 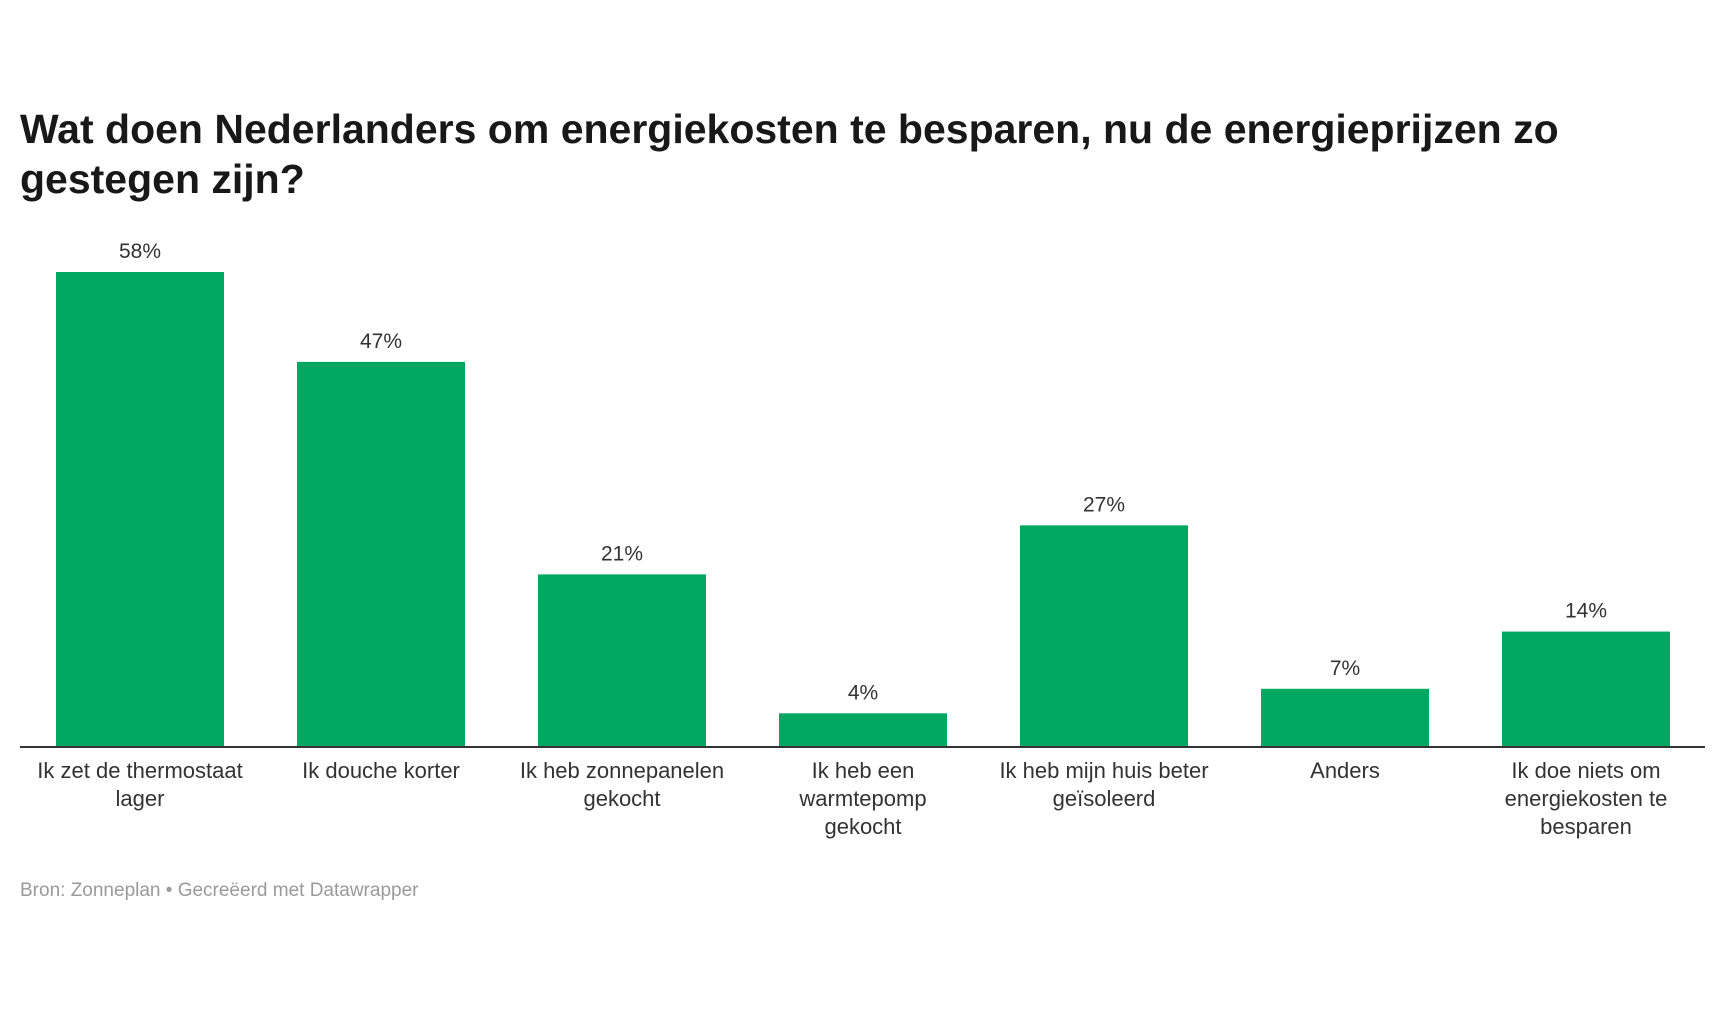 I want to click on category-label-5: Ik heb mijn huis beter geïsoleerd, so click(x=1104, y=784).